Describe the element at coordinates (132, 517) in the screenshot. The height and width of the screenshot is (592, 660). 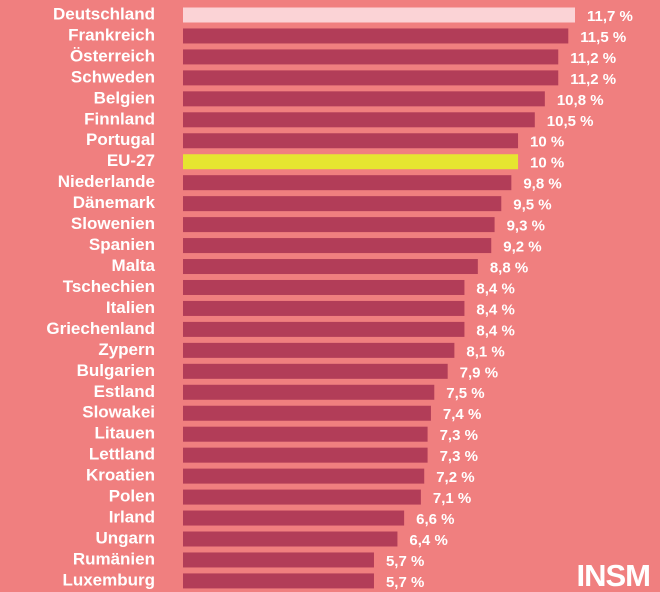
I see `category-label: Irland` at that location.